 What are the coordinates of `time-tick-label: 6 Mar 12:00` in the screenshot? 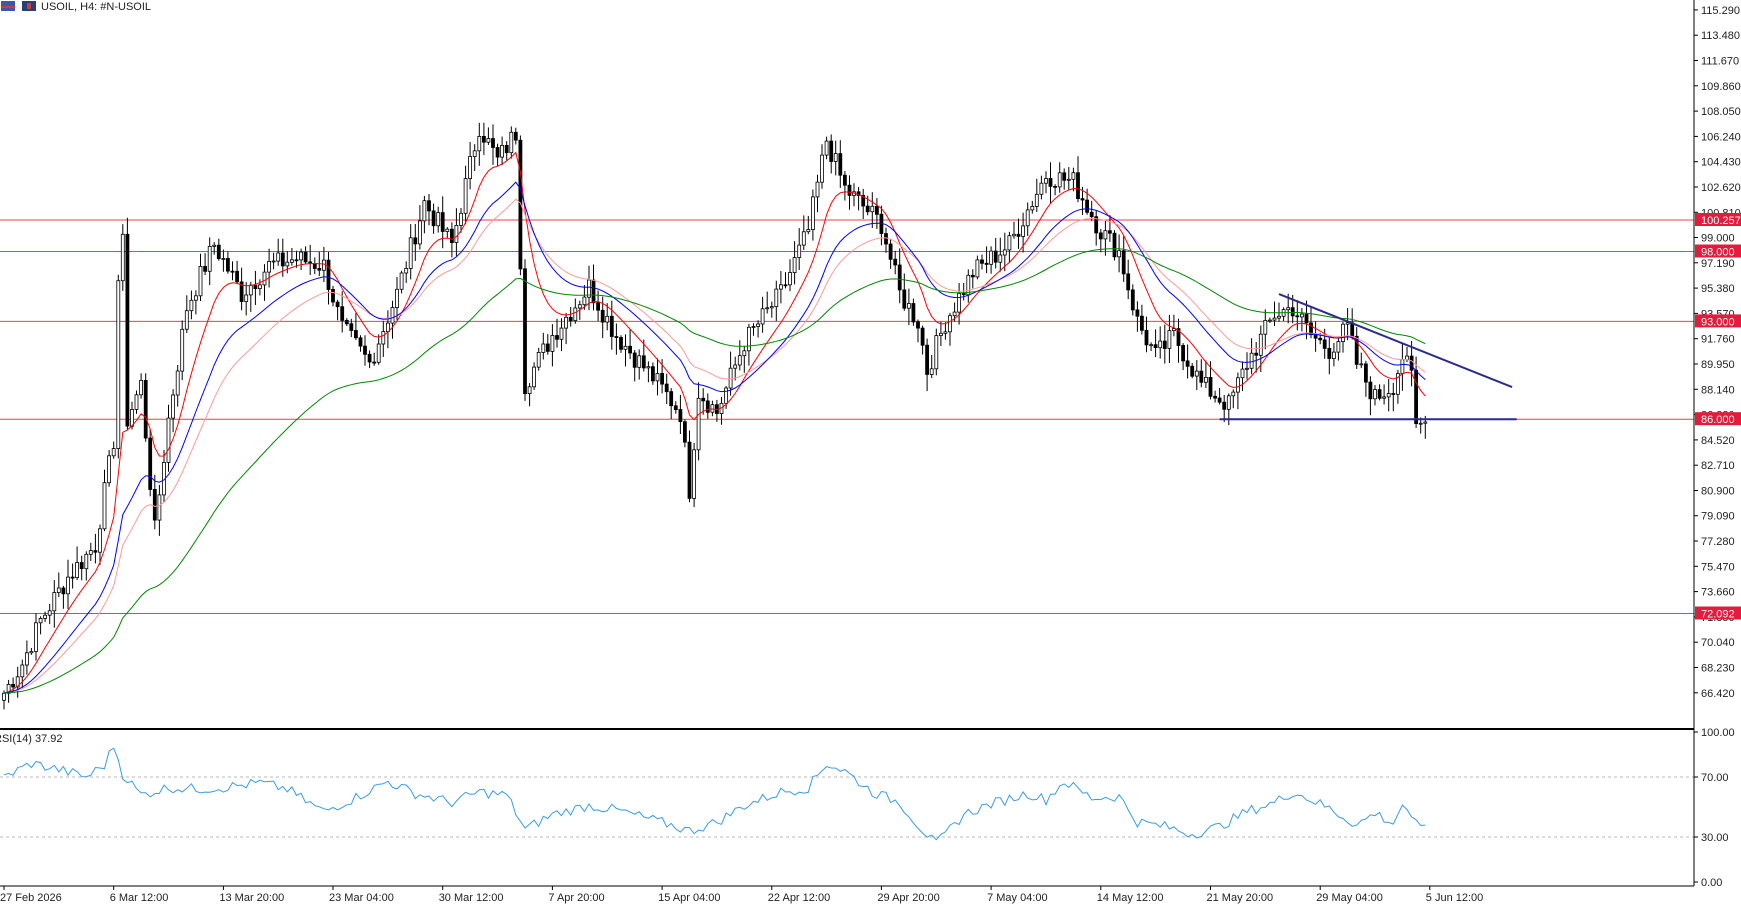 It's located at (139, 898).